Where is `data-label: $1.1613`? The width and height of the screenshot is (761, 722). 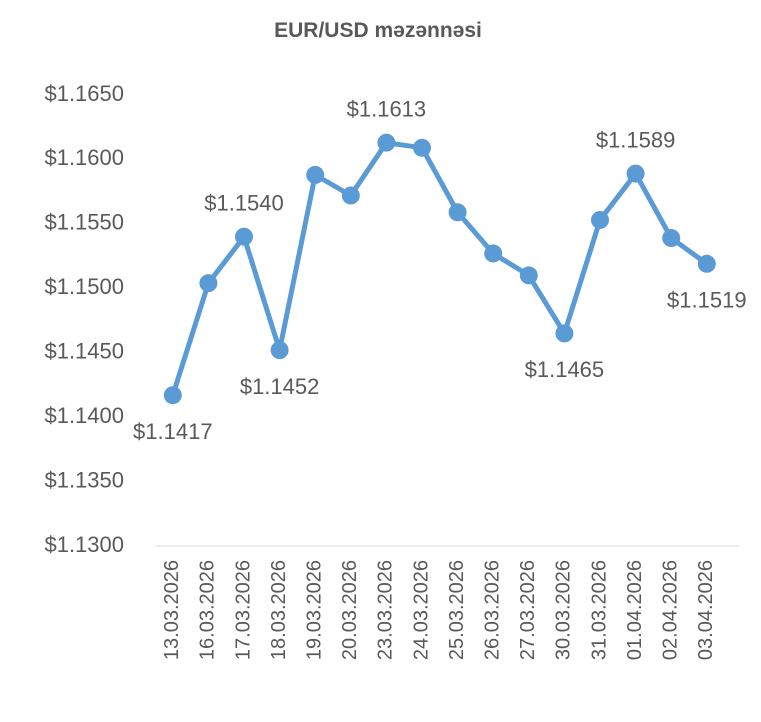 data-label: $1.1613 is located at coordinates (387, 108).